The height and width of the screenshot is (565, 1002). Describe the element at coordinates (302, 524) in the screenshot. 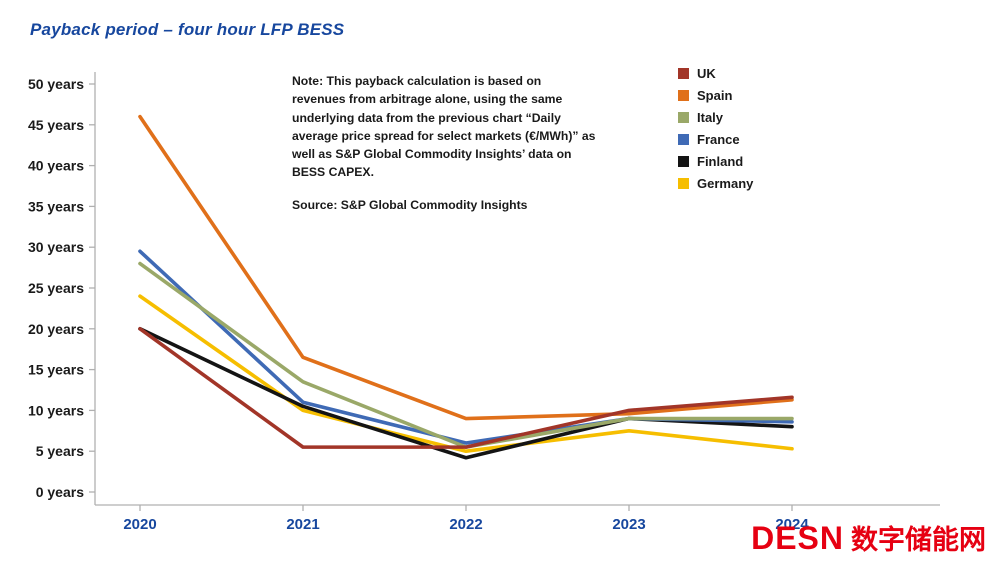

I see `x-axis-label: 2021` at that location.